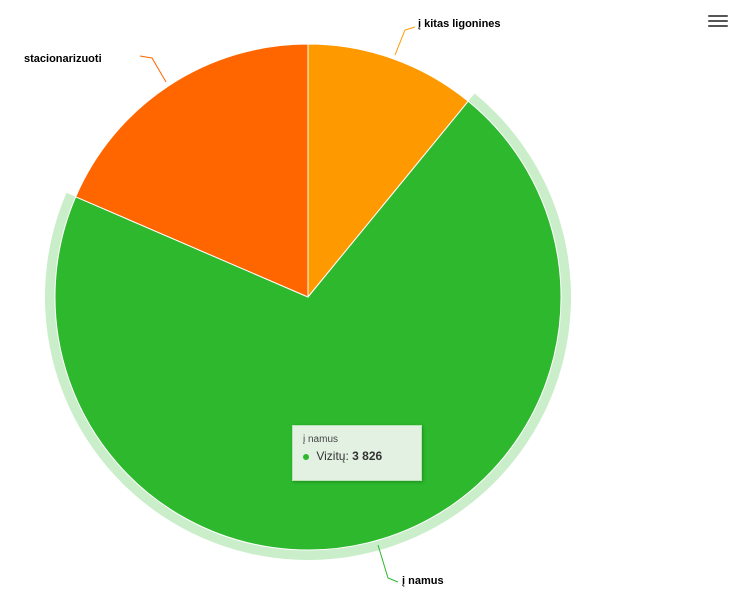 This screenshot has height=591, width=743. I want to click on tooltip-row: Vizitų: 3 826, so click(357, 456).